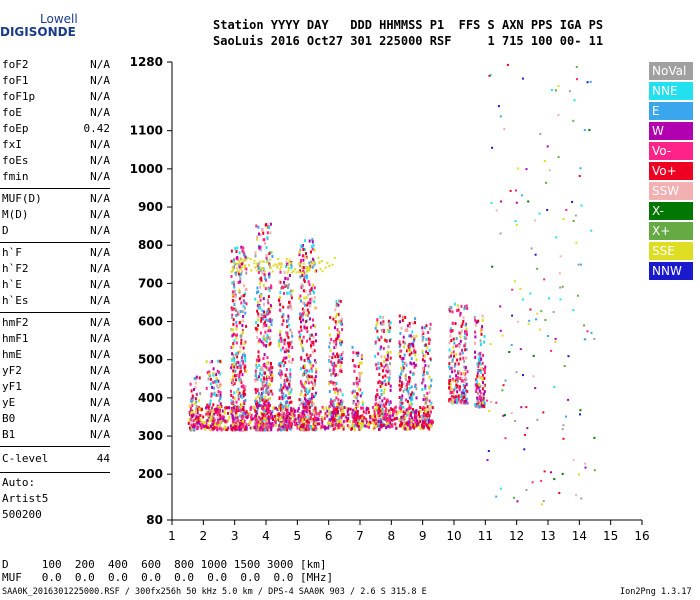  Describe the element at coordinates (15, 64) in the screenshot. I see `param-name: foF2` at that location.